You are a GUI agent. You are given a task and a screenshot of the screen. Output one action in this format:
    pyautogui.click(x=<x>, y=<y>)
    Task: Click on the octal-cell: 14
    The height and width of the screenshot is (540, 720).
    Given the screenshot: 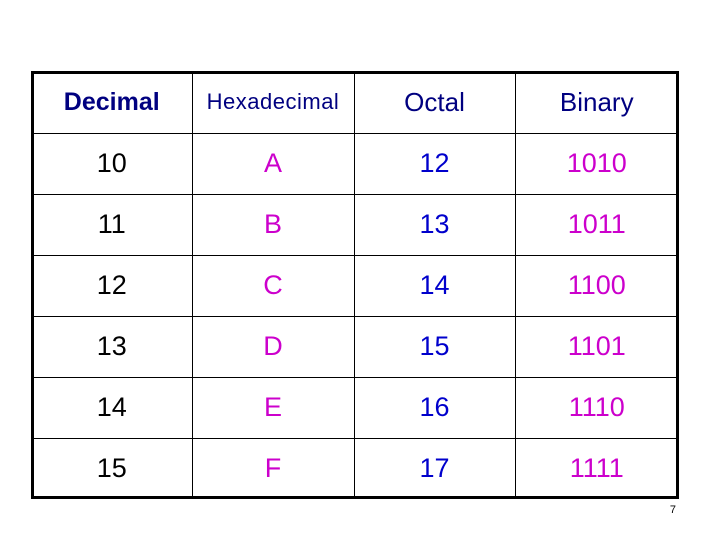 What is the action you would take?
    pyautogui.click(x=434, y=285)
    